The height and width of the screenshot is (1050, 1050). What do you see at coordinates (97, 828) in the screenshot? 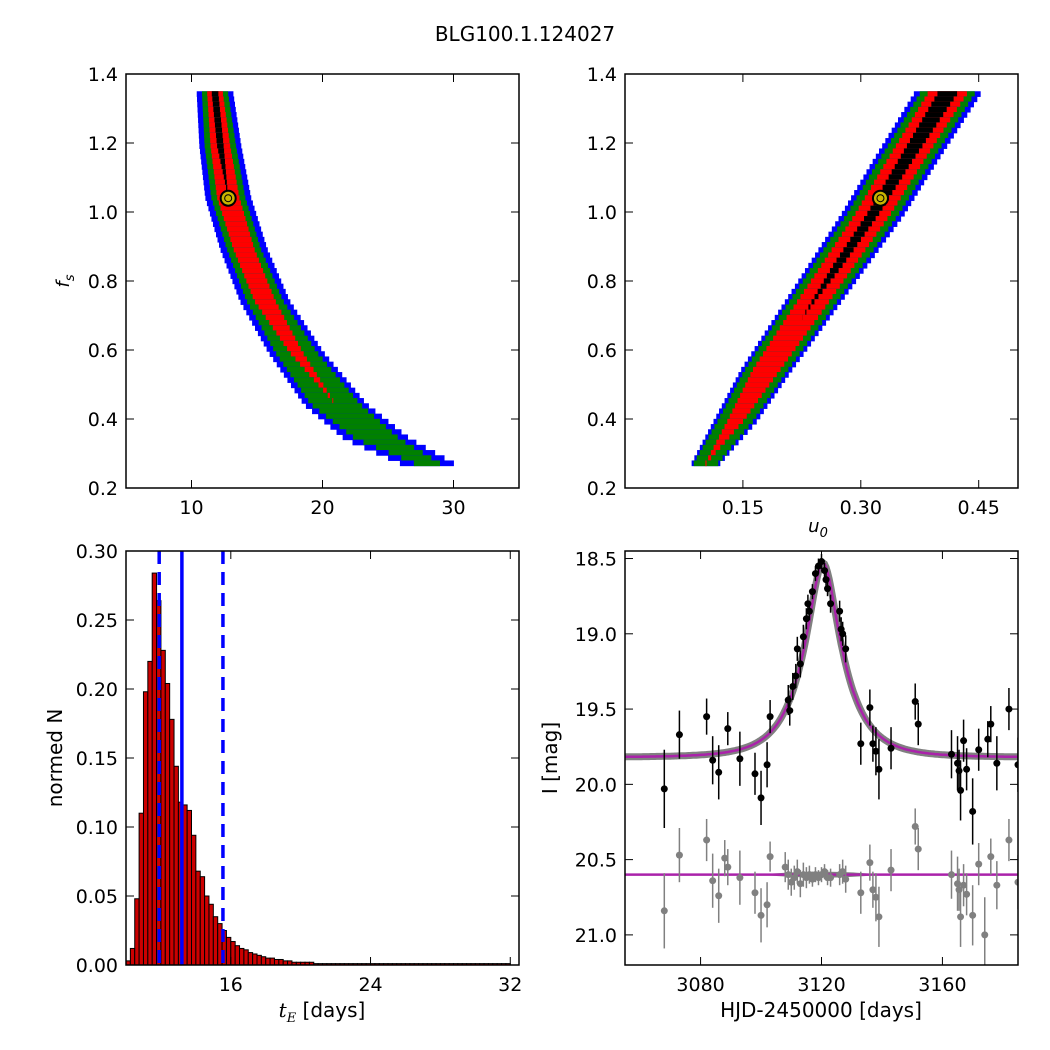
I see `hist-ytick-label: 0.10` at bounding box center [97, 828].